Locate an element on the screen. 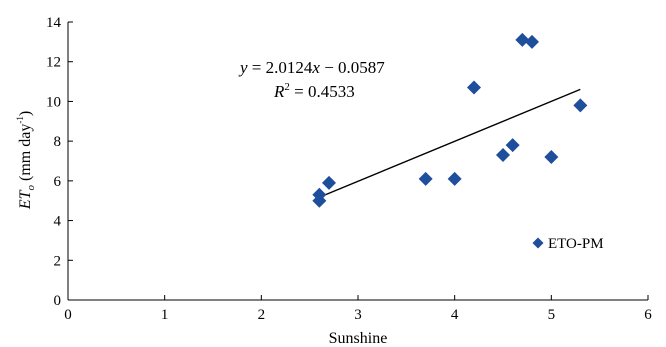 Image resolution: width=666 pixels, height=347 pixels. r2-sup: 2 is located at coordinates (287, 87).